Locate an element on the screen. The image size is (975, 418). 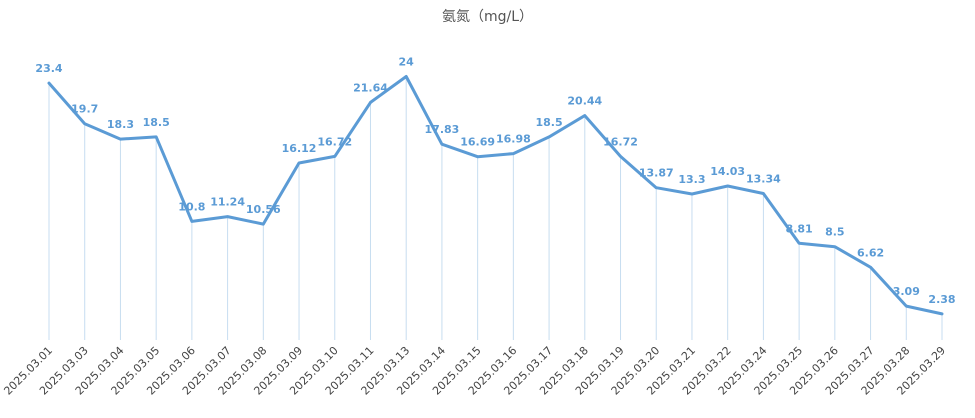
data-label: 3.09 is located at coordinates (906, 291).